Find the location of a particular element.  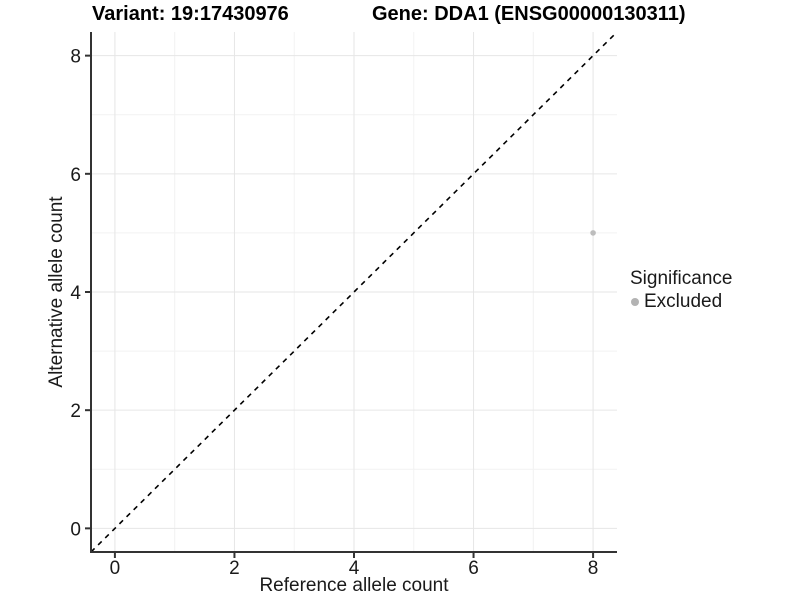

legend: Significance Excluded is located at coordinates (681, 290).